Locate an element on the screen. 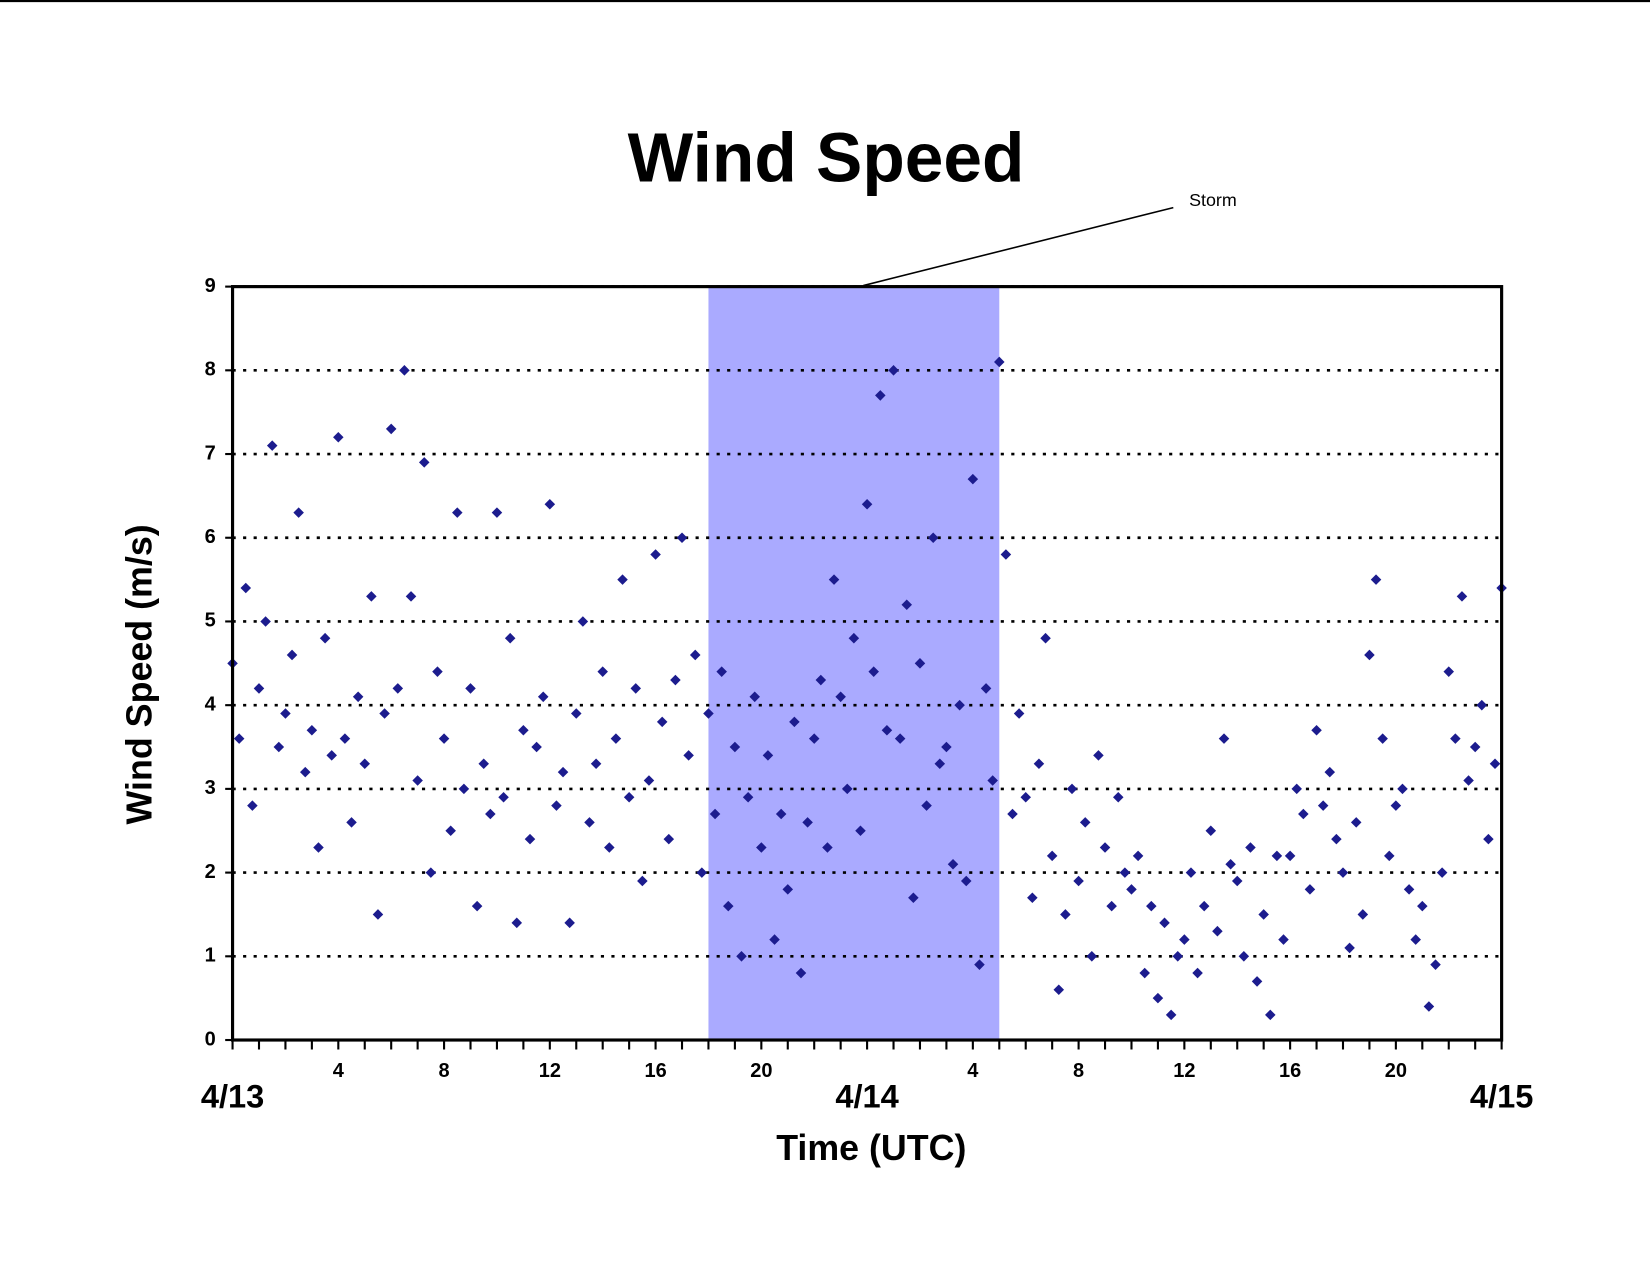 The image size is (1650, 1275). chart-title: Wind Speed is located at coordinates (826, 158).